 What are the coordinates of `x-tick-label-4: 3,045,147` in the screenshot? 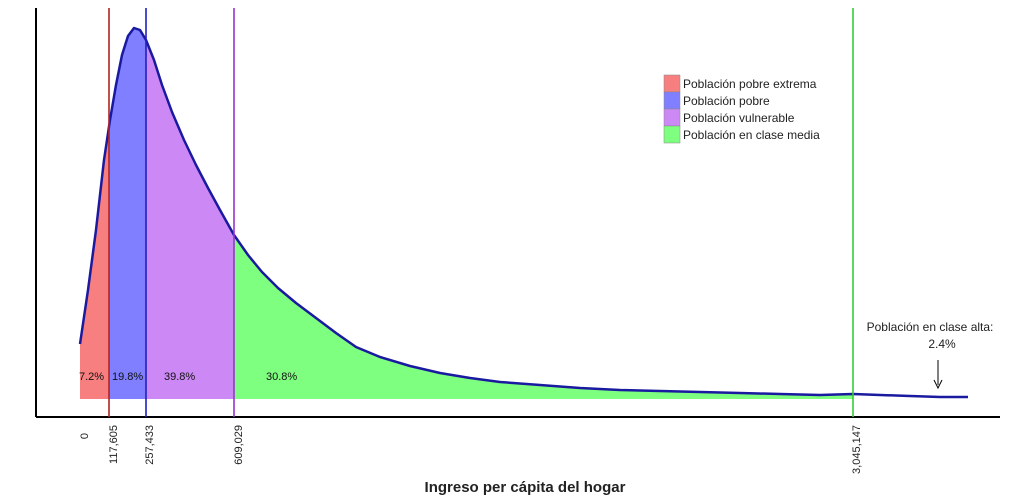 It's located at (857, 449).